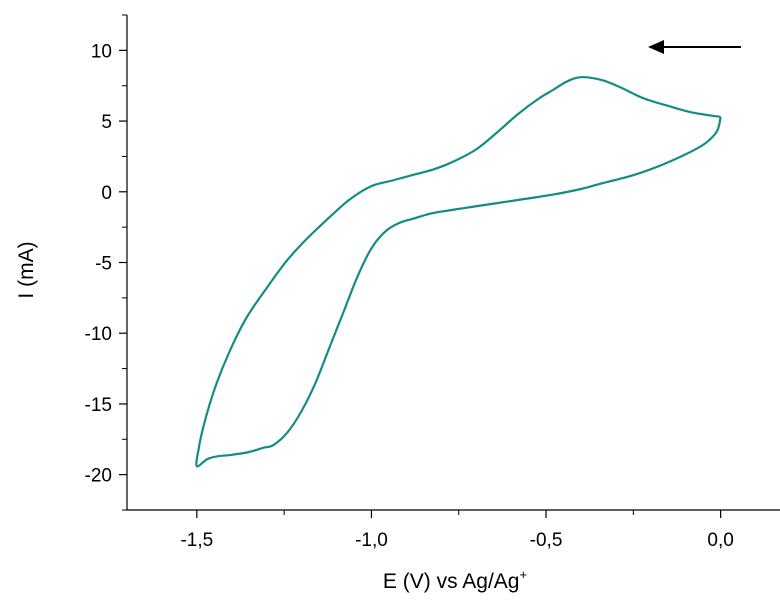 Image resolution: width=780 pixels, height=601 pixels. I want to click on y-tick-label: -10, so click(98, 334).